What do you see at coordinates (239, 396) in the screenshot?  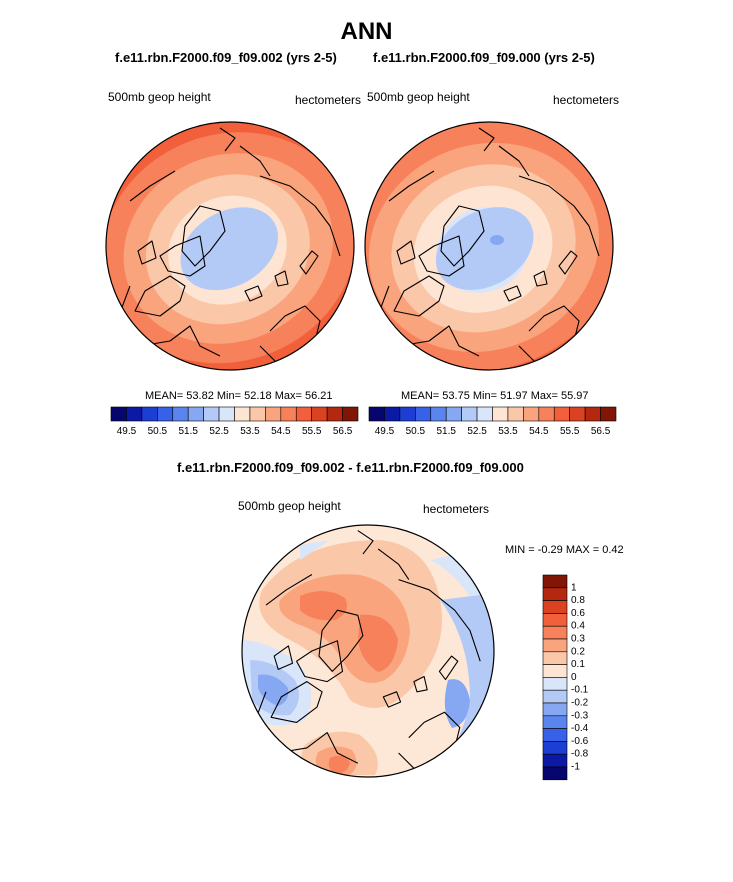 I see `left-panel-stats: MEAN= 53.82 Min= 52.18 Max= 56.21` at bounding box center [239, 396].